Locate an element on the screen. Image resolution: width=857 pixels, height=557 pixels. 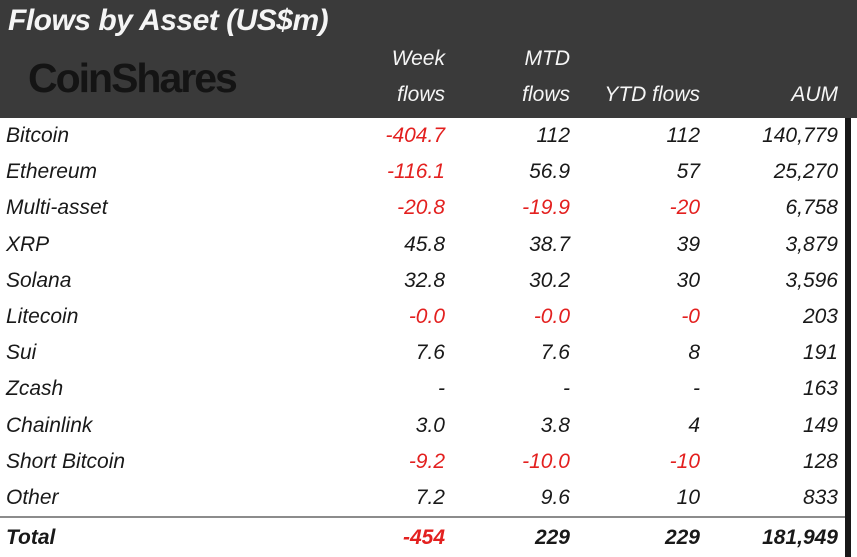
cell-aum: 149 is located at coordinates (820, 425).